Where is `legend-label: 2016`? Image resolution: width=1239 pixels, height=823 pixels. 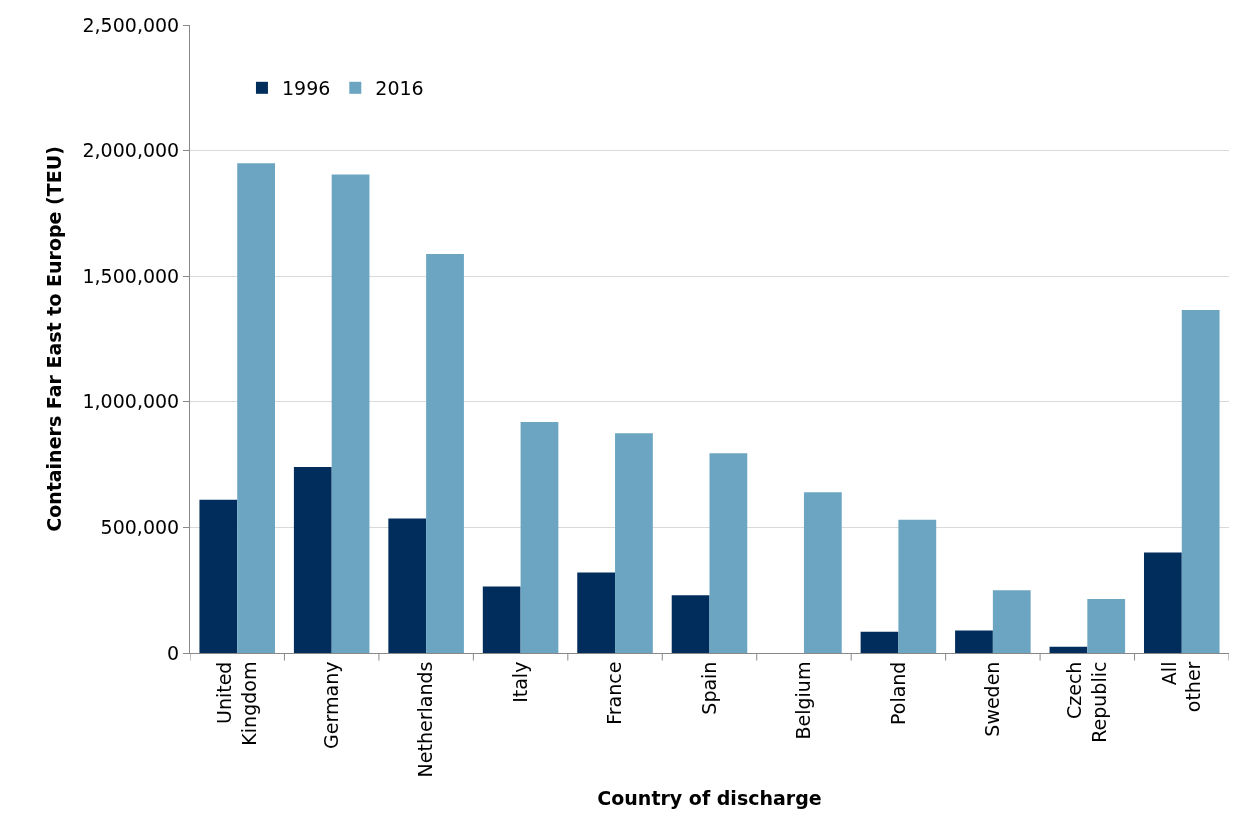
legend-label: 2016 is located at coordinates (399, 88).